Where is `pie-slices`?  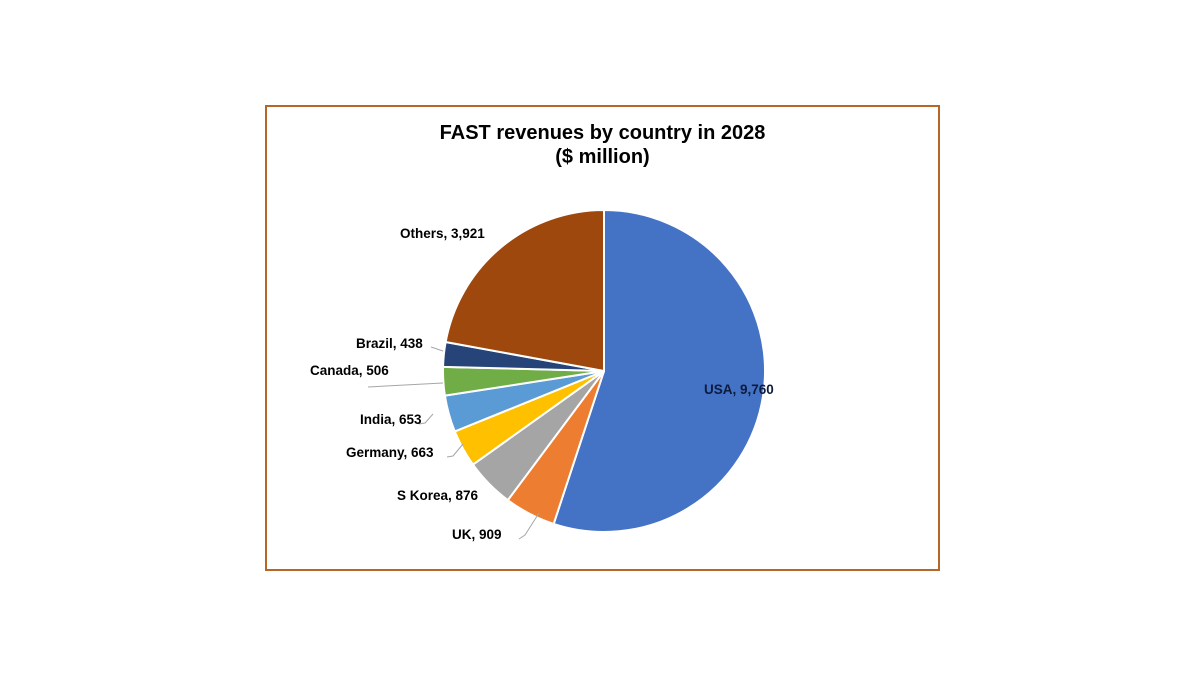 pie-slices is located at coordinates (604, 370).